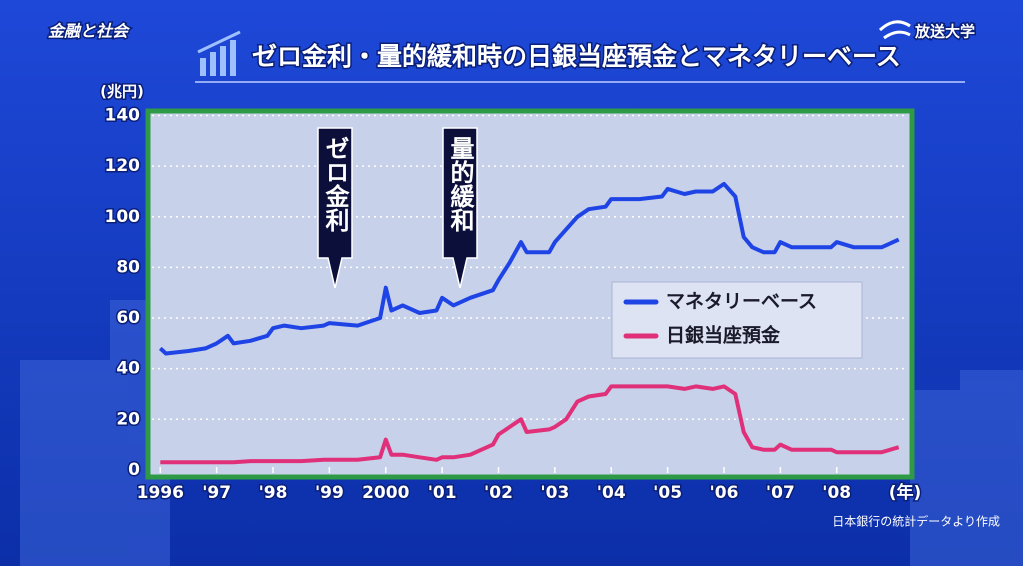 The width and height of the screenshot is (1023, 570). What do you see at coordinates (944, 32) in the screenshot?
I see `logo: 放送大学` at bounding box center [944, 32].